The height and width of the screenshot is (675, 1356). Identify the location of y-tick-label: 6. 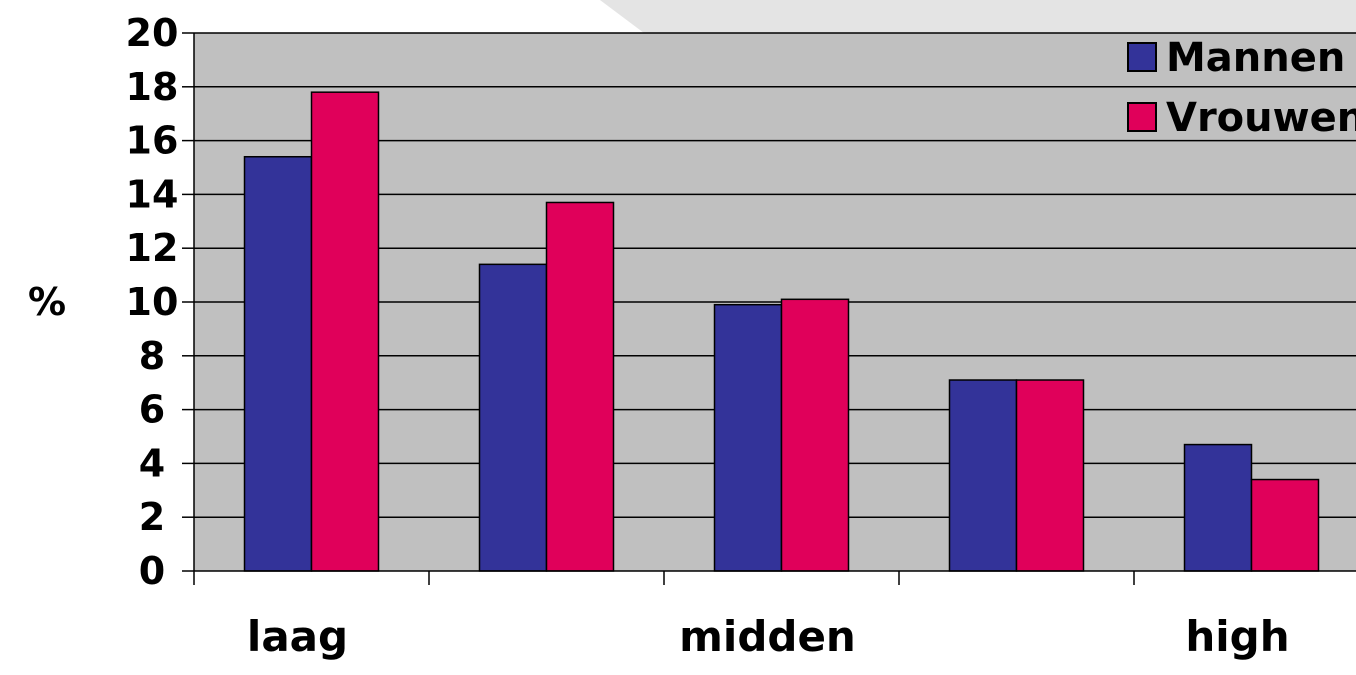
(152, 410).